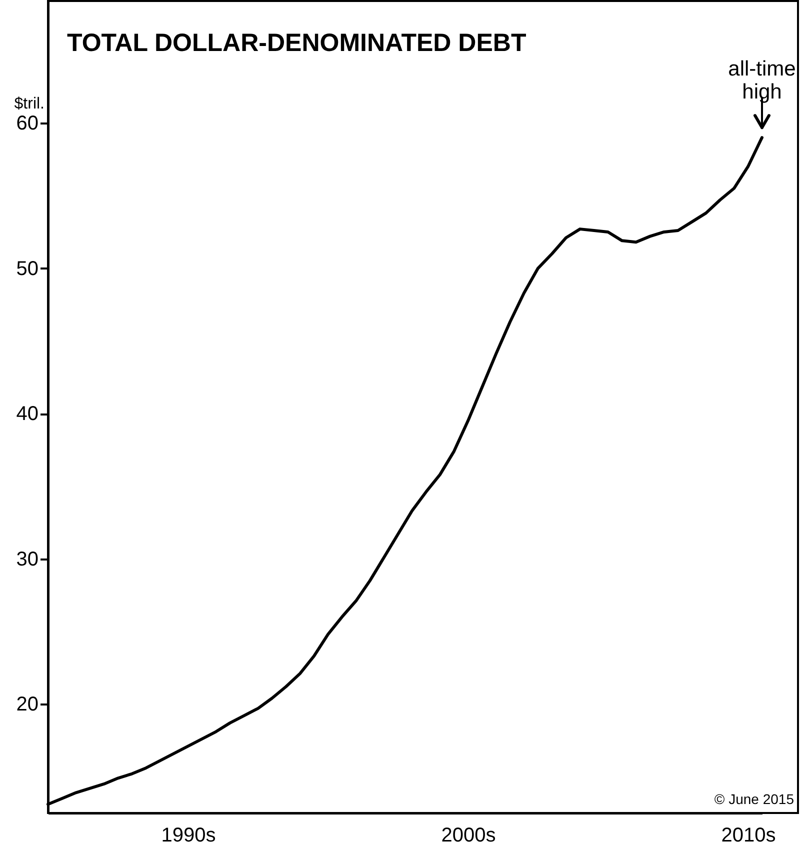  What do you see at coordinates (468, 835) in the screenshot?
I see `x-tick-label: 2000s` at bounding box center [468, 835].